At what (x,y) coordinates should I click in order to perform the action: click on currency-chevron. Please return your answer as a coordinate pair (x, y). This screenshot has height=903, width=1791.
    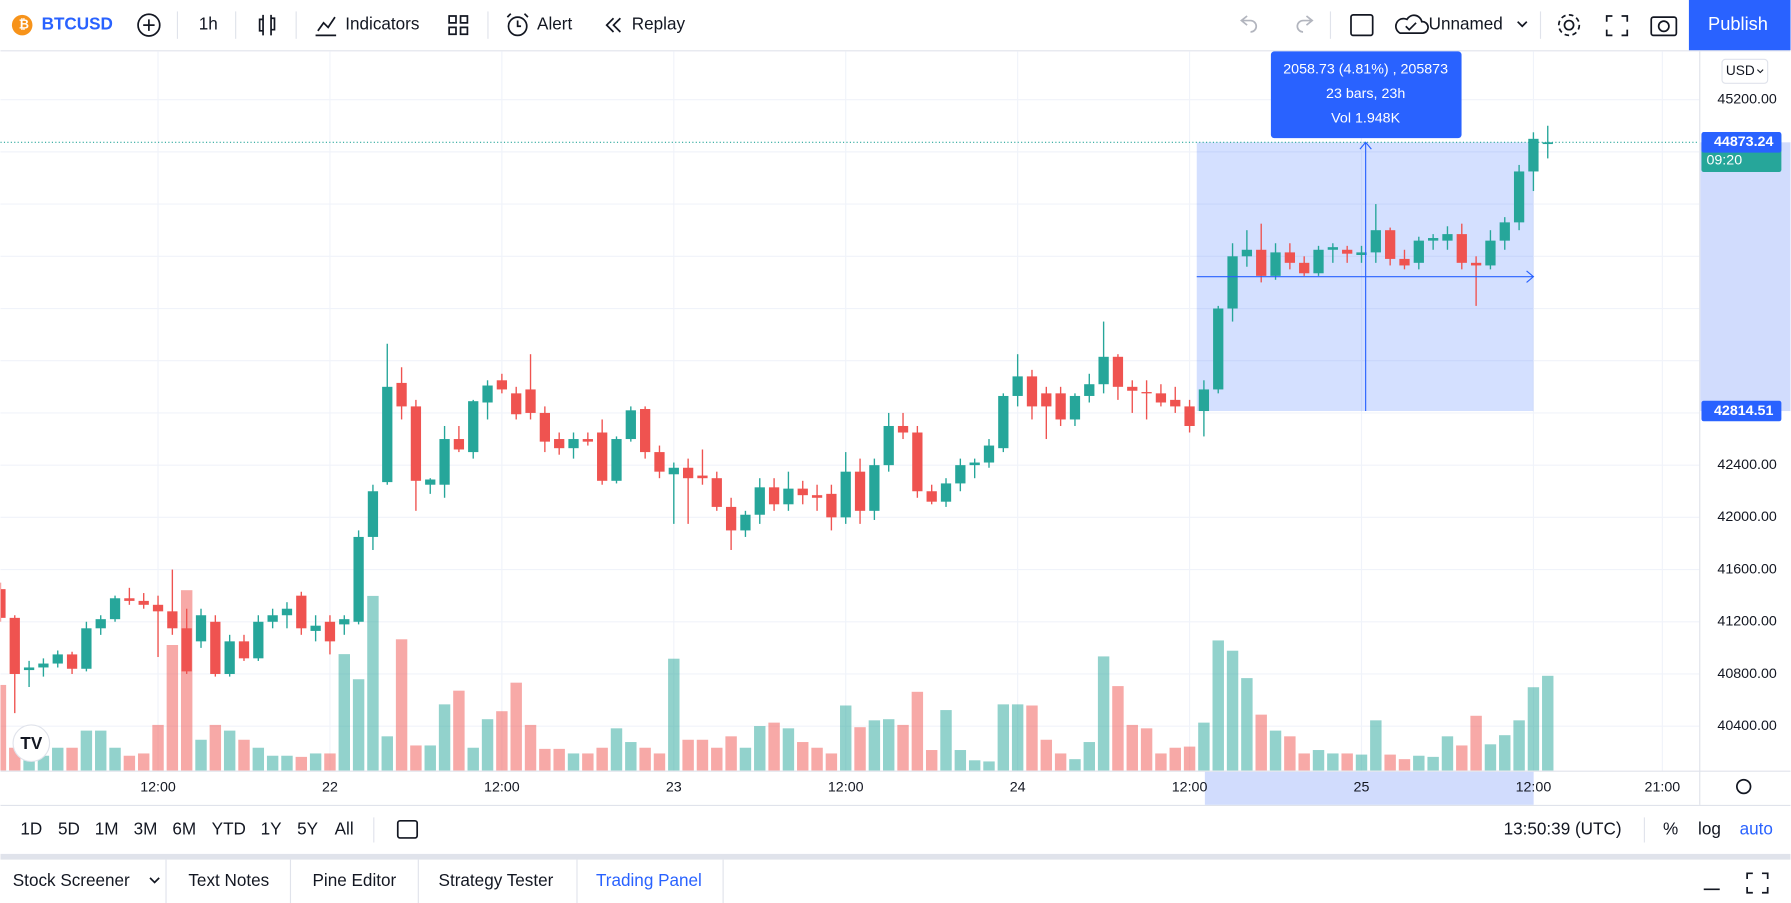
    Looking at the image, I should click on (1760, 71).